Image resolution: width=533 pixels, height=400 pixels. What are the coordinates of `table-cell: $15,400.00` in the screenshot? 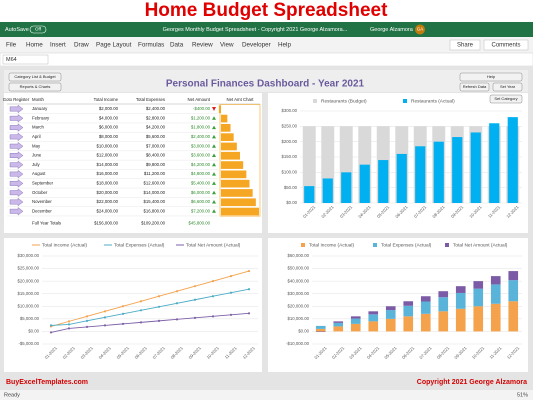 It's located at (154, 201).